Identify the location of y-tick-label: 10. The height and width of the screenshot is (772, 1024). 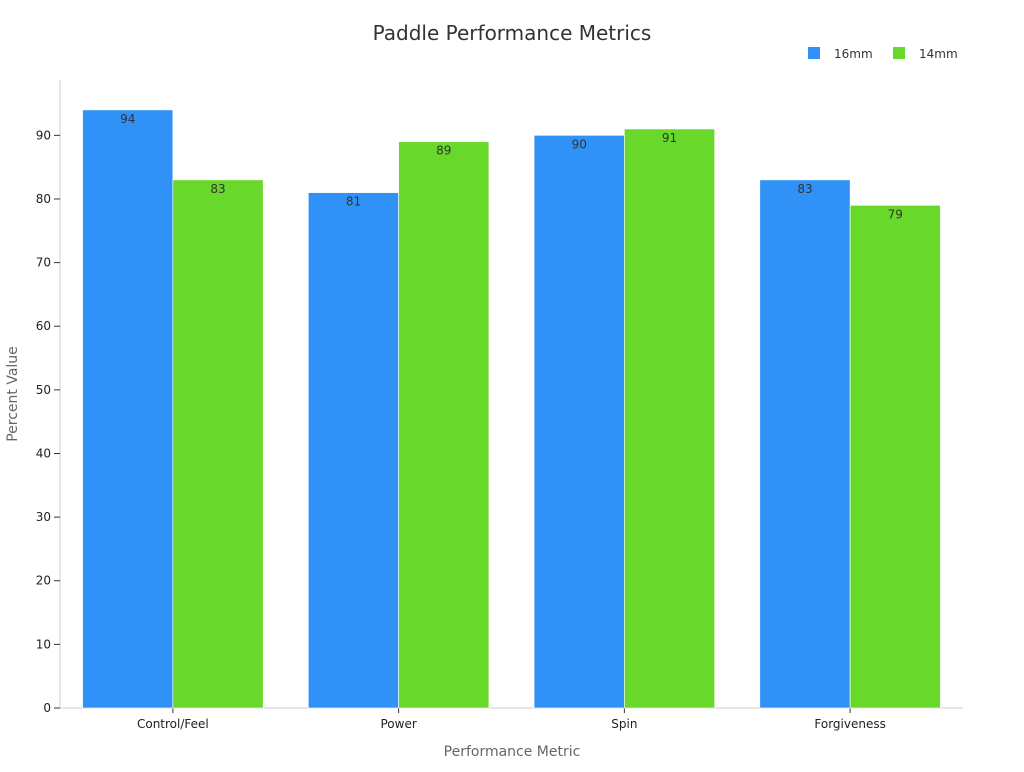
(43, 644).